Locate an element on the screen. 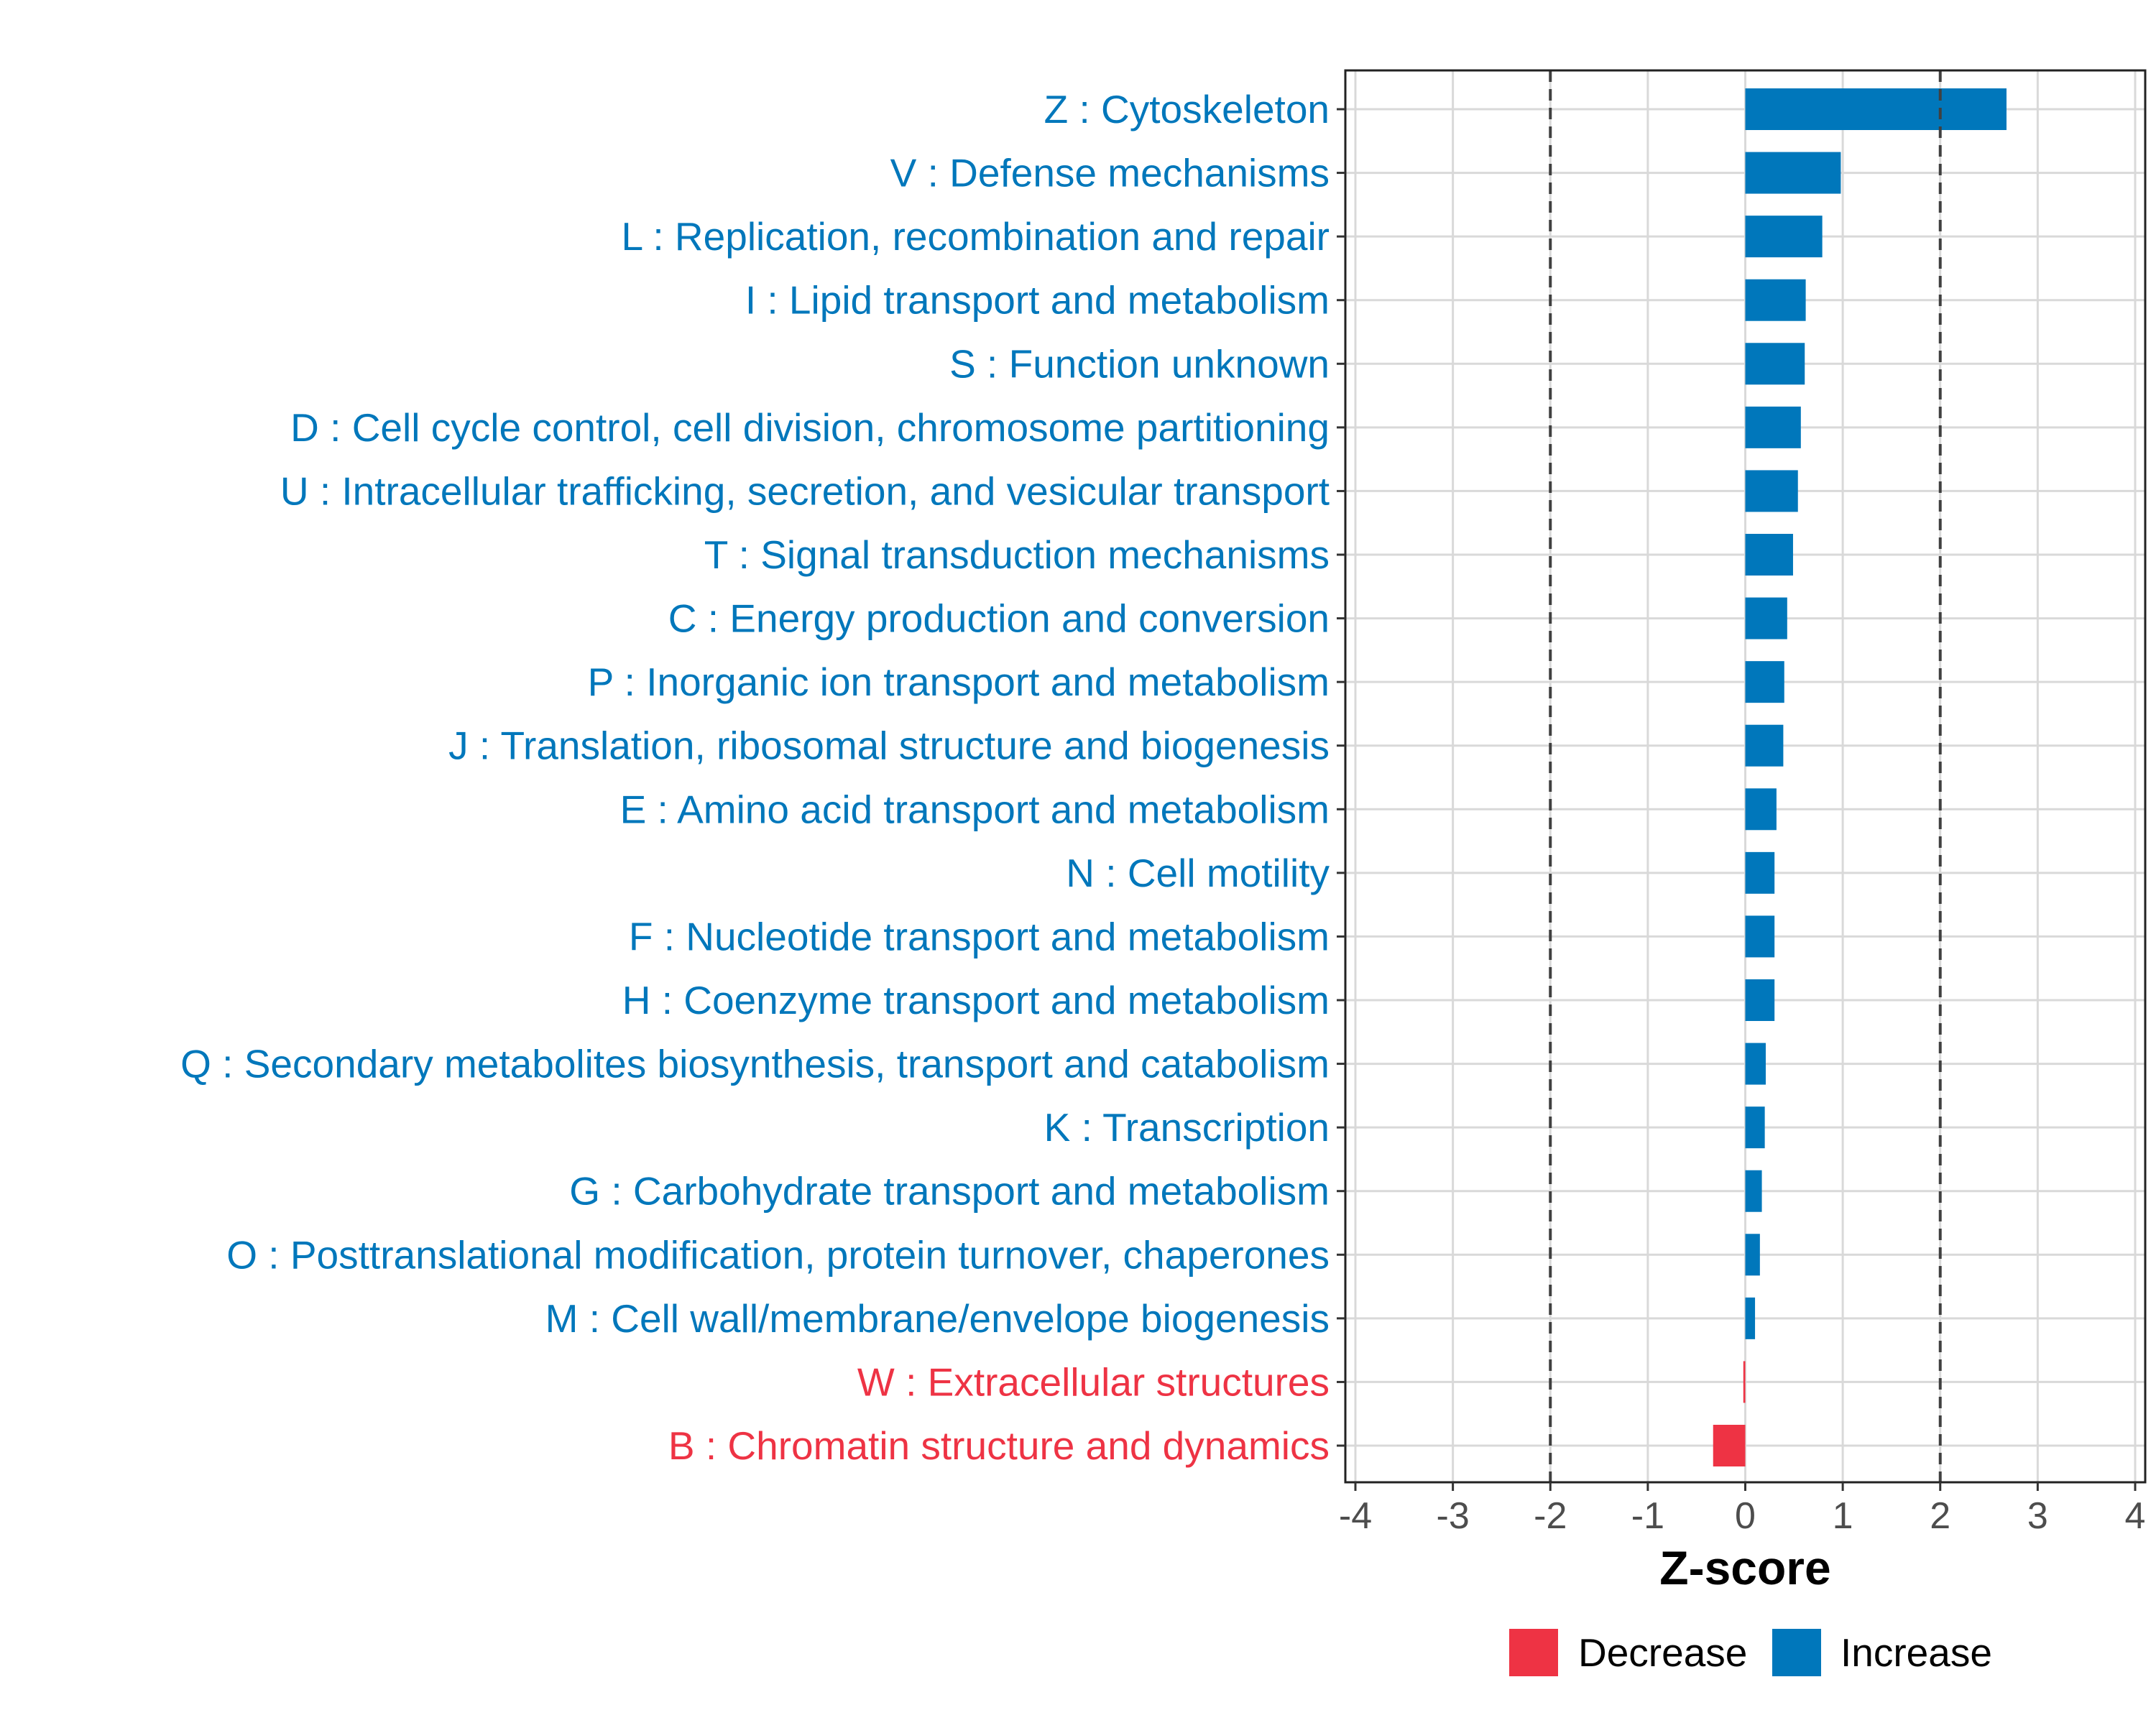  bar-c is located at coordinates (1766, 618).